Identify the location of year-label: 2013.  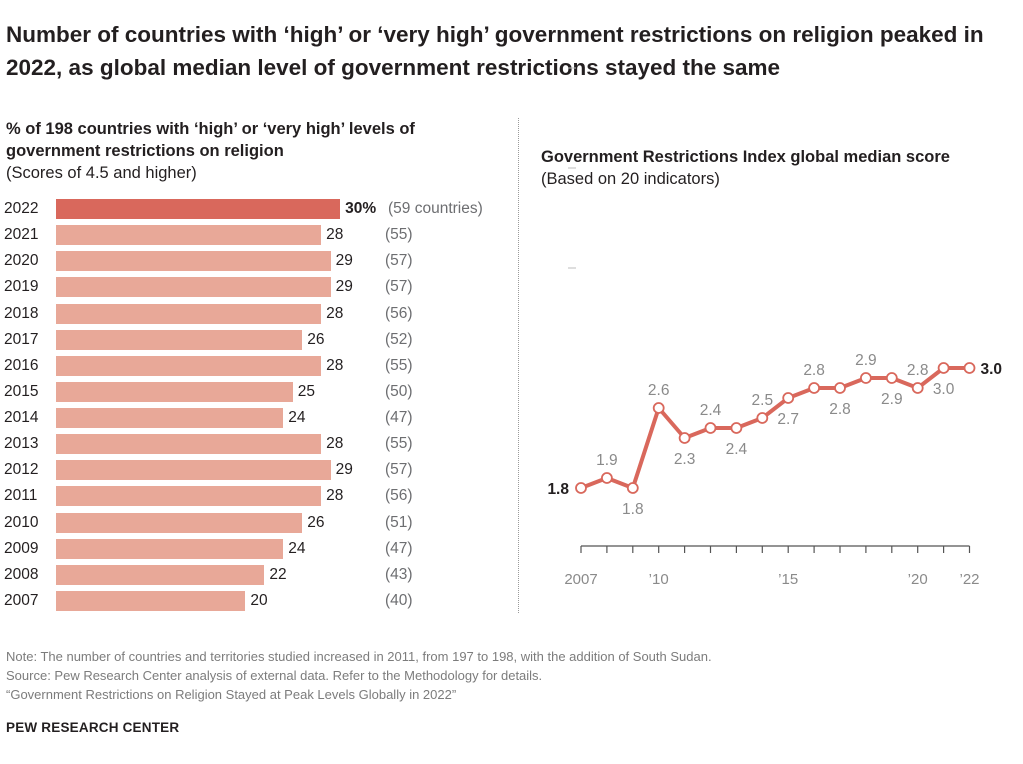
(21, 444).